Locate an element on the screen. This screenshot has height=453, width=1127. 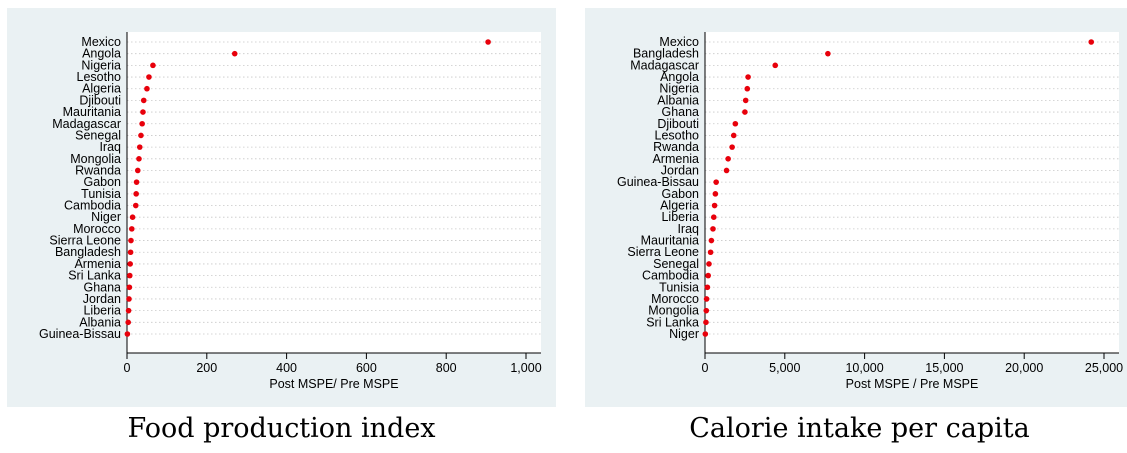
calorie-category-label-iraq: Iraq is located at coordinates (688, 229).